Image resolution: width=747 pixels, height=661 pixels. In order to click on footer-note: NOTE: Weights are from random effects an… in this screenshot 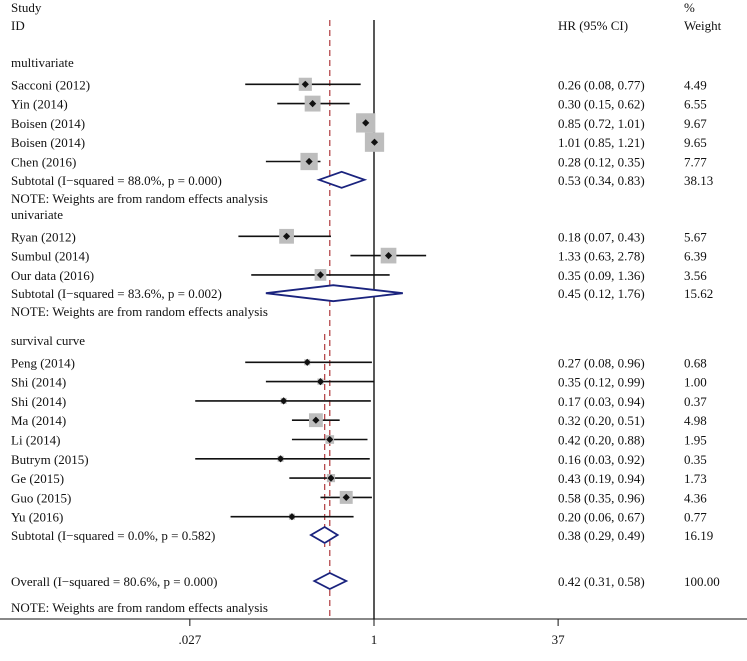, I will do `click(139, 607)`.